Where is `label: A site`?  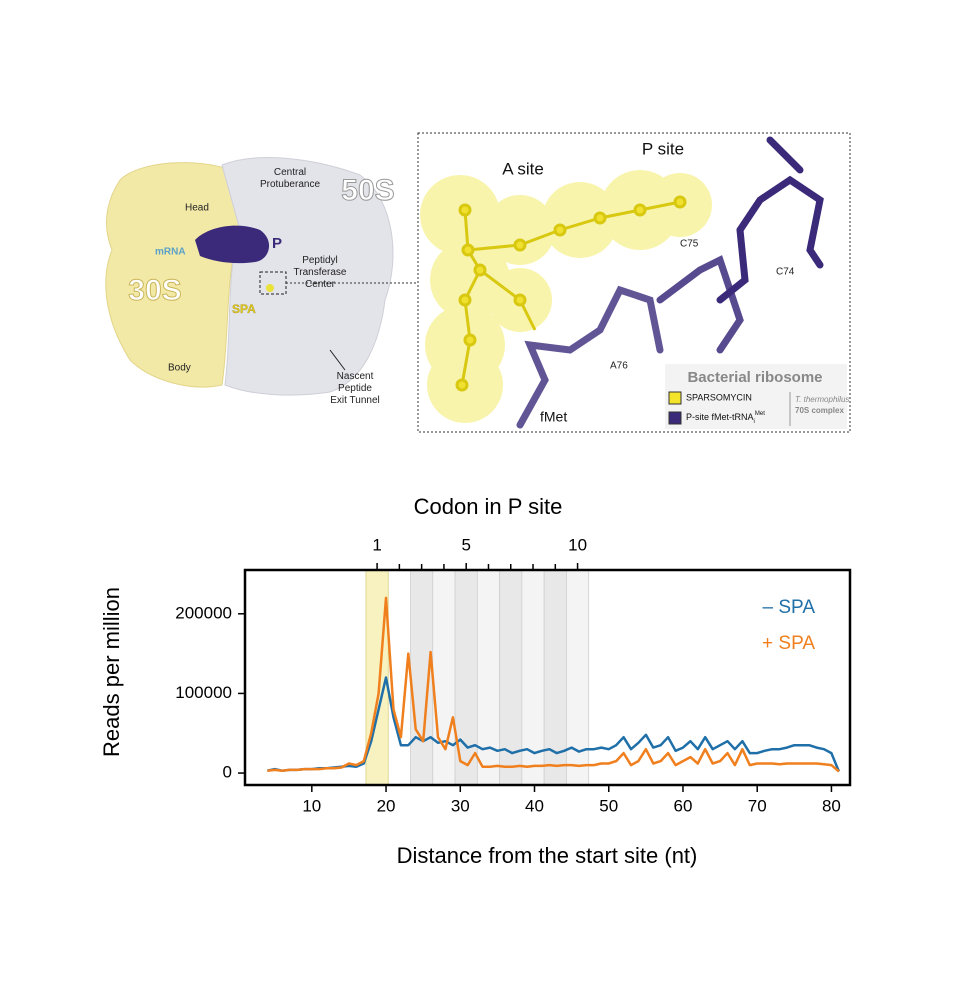 label: A site is located at coordinates (523, 168).